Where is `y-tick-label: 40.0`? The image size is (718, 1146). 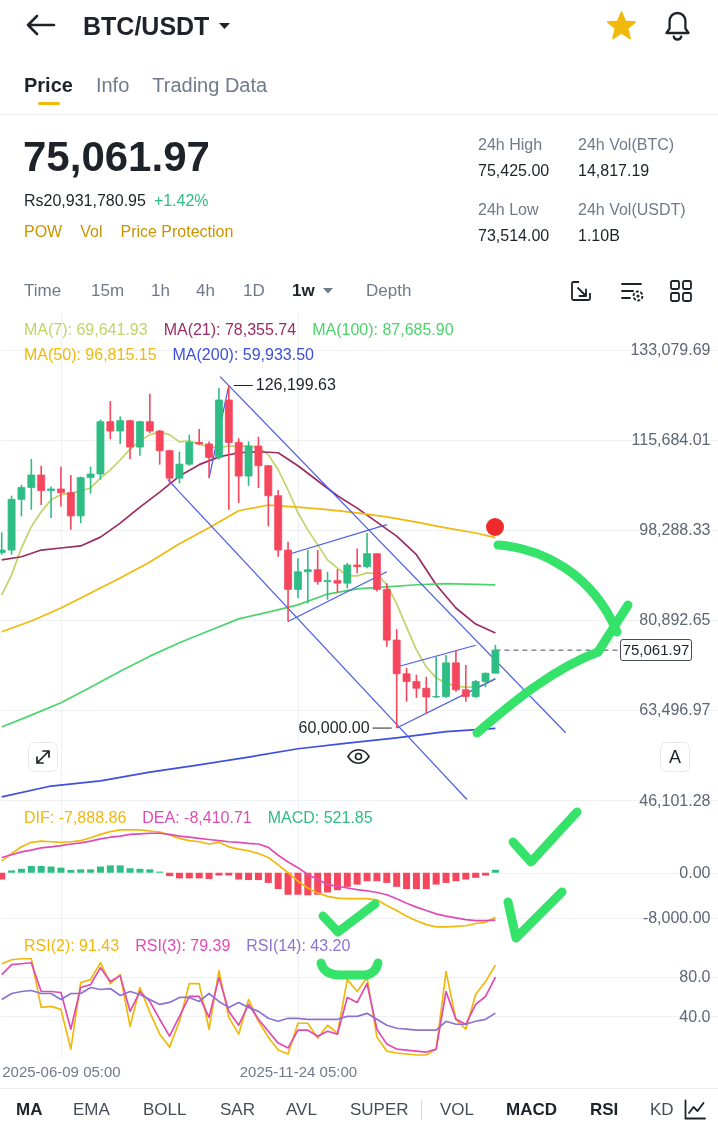 y-tick-label: 40.0 is located at coordinates (695, 1016).